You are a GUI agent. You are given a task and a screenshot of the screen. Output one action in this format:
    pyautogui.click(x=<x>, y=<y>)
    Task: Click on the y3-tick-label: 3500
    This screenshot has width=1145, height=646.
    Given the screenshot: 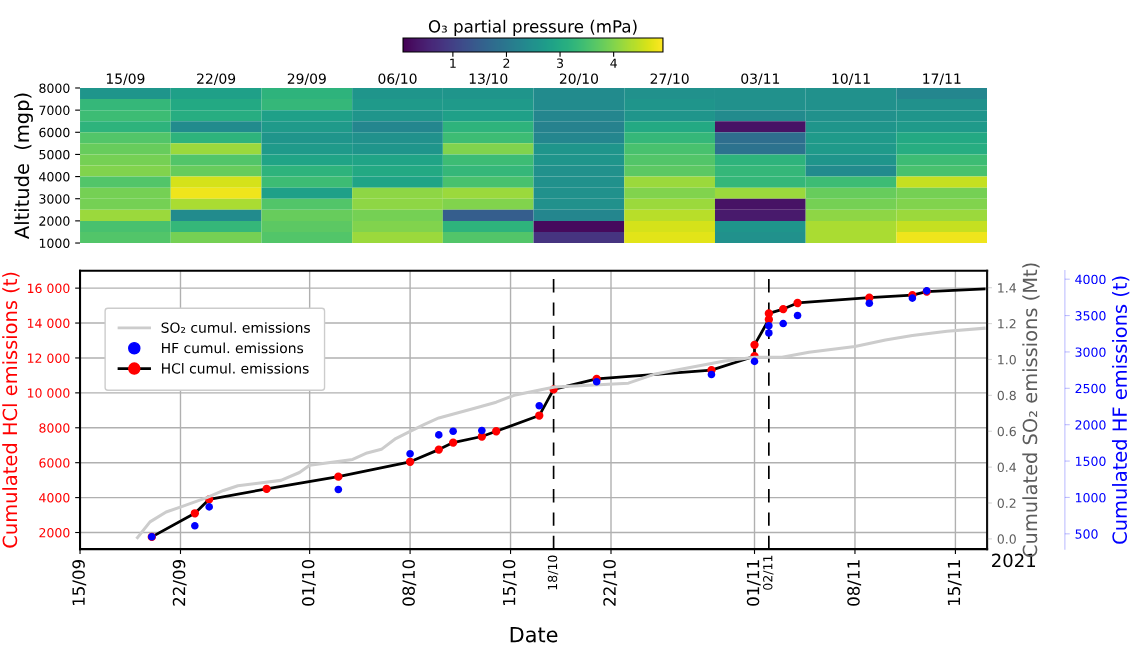 What is the action you would take?
    pyautogui.click(x=1090, y=316)
    